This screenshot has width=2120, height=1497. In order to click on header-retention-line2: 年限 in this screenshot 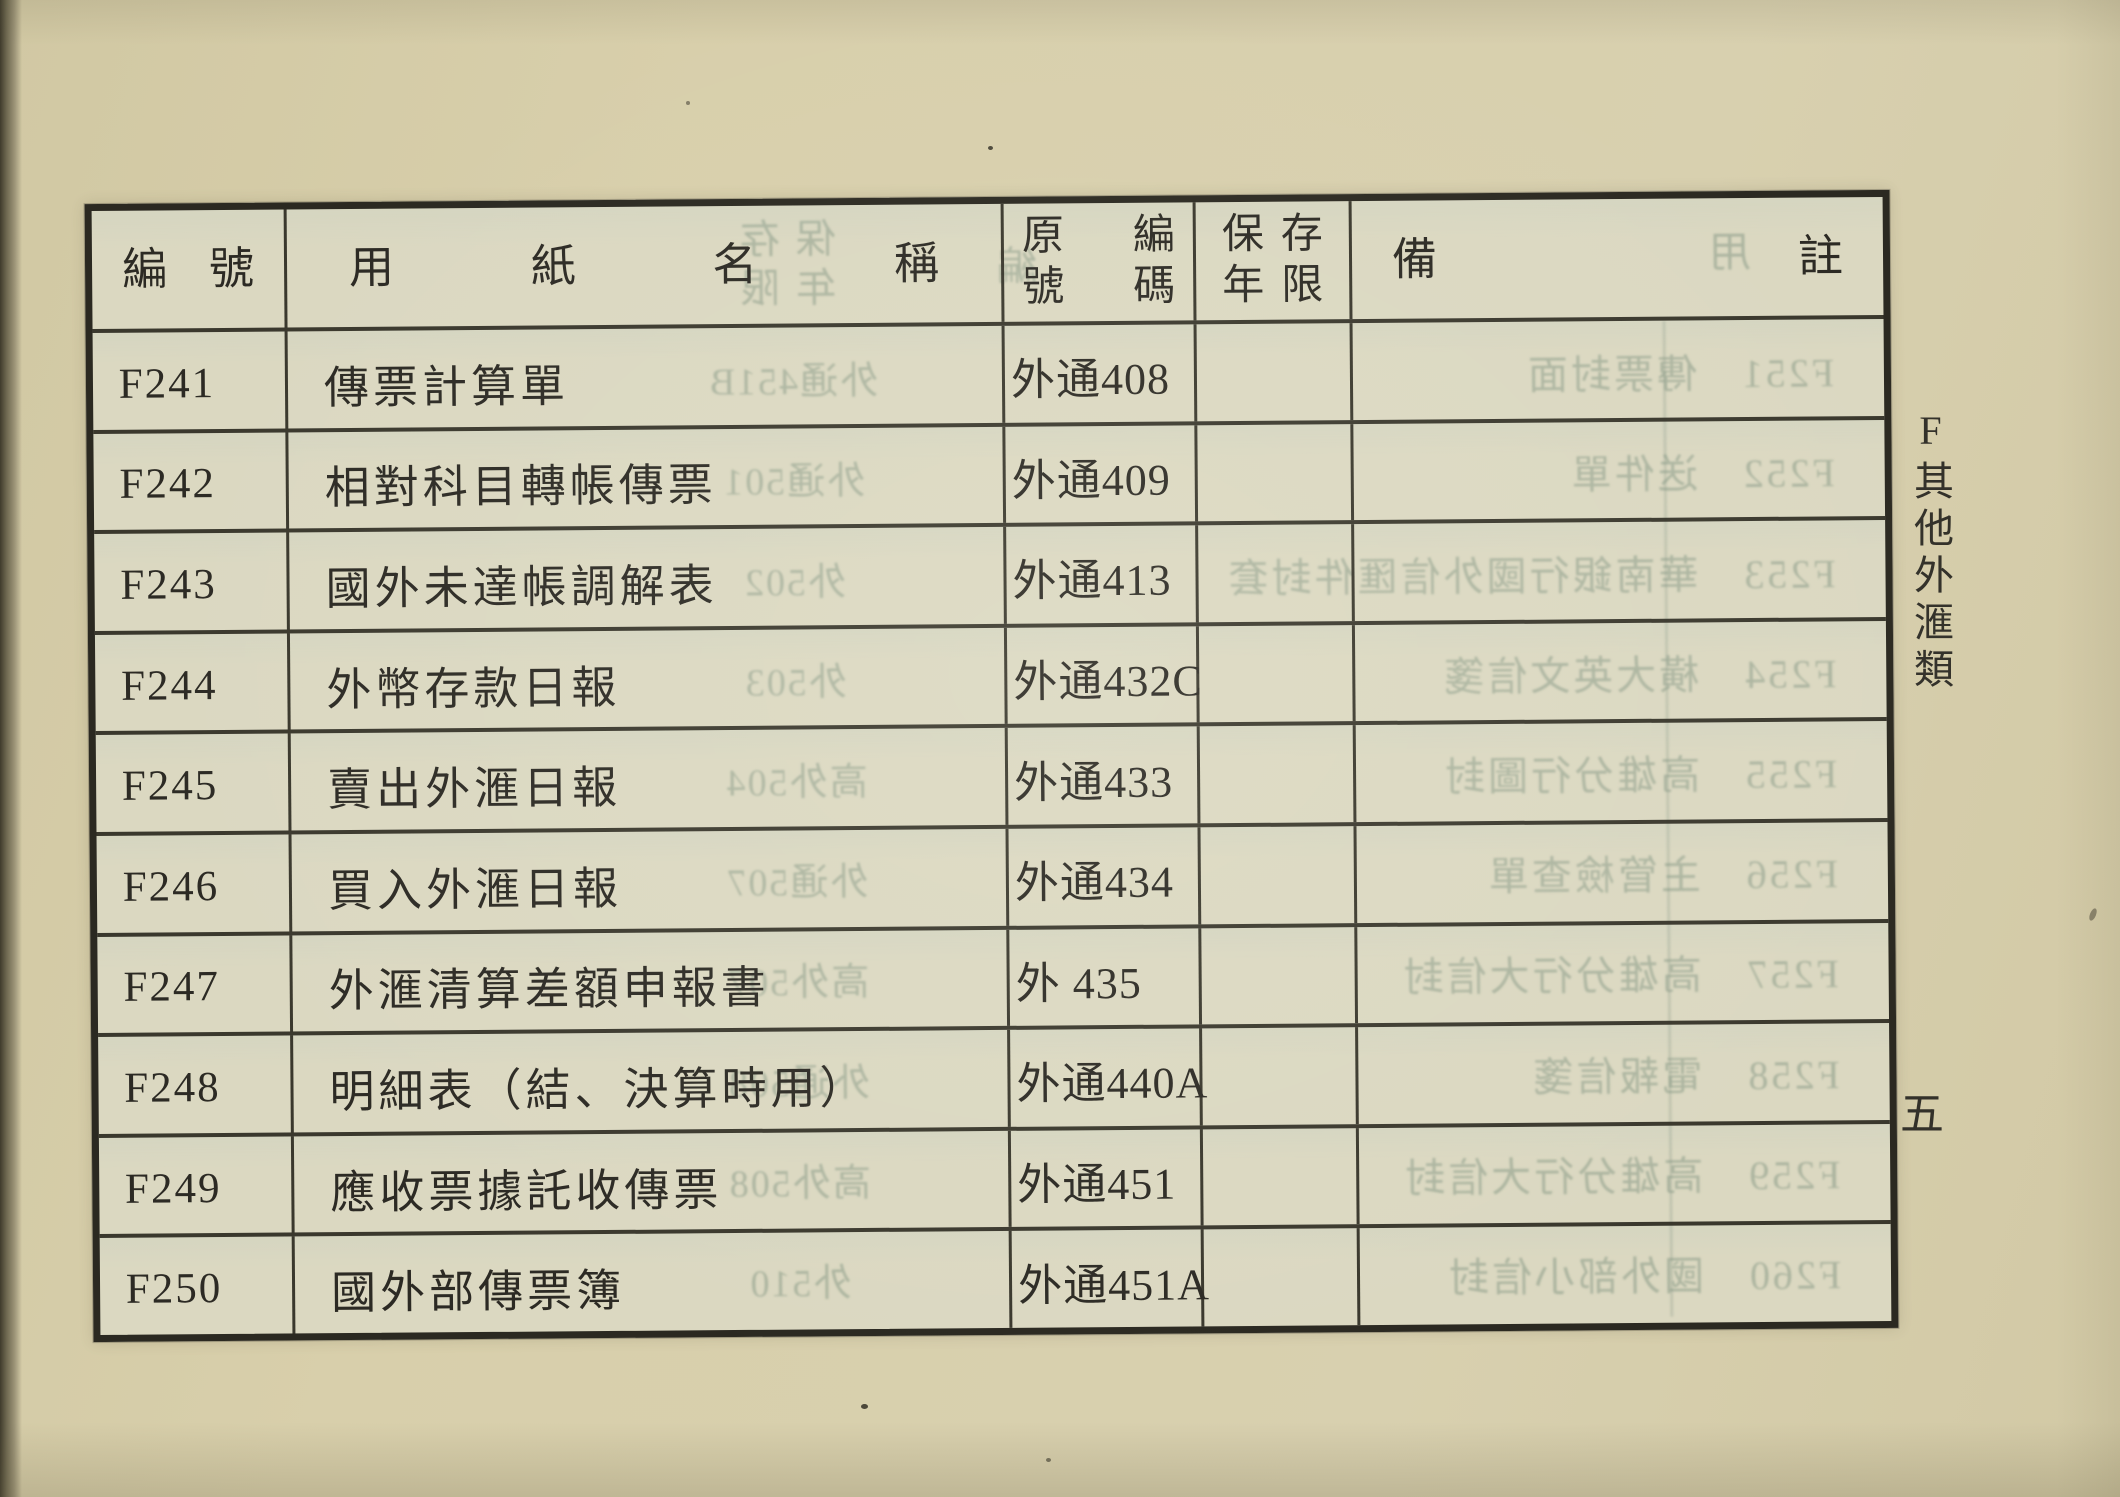, I will do `click(1273, 286)`.